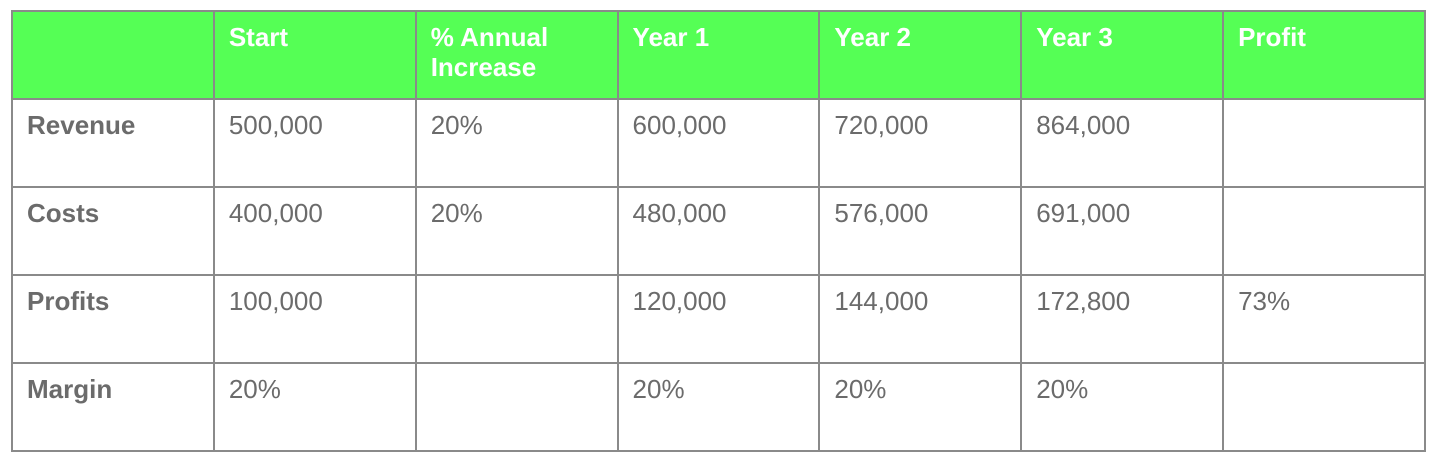  I want to click on row-label: Margin, so click(113, 407).